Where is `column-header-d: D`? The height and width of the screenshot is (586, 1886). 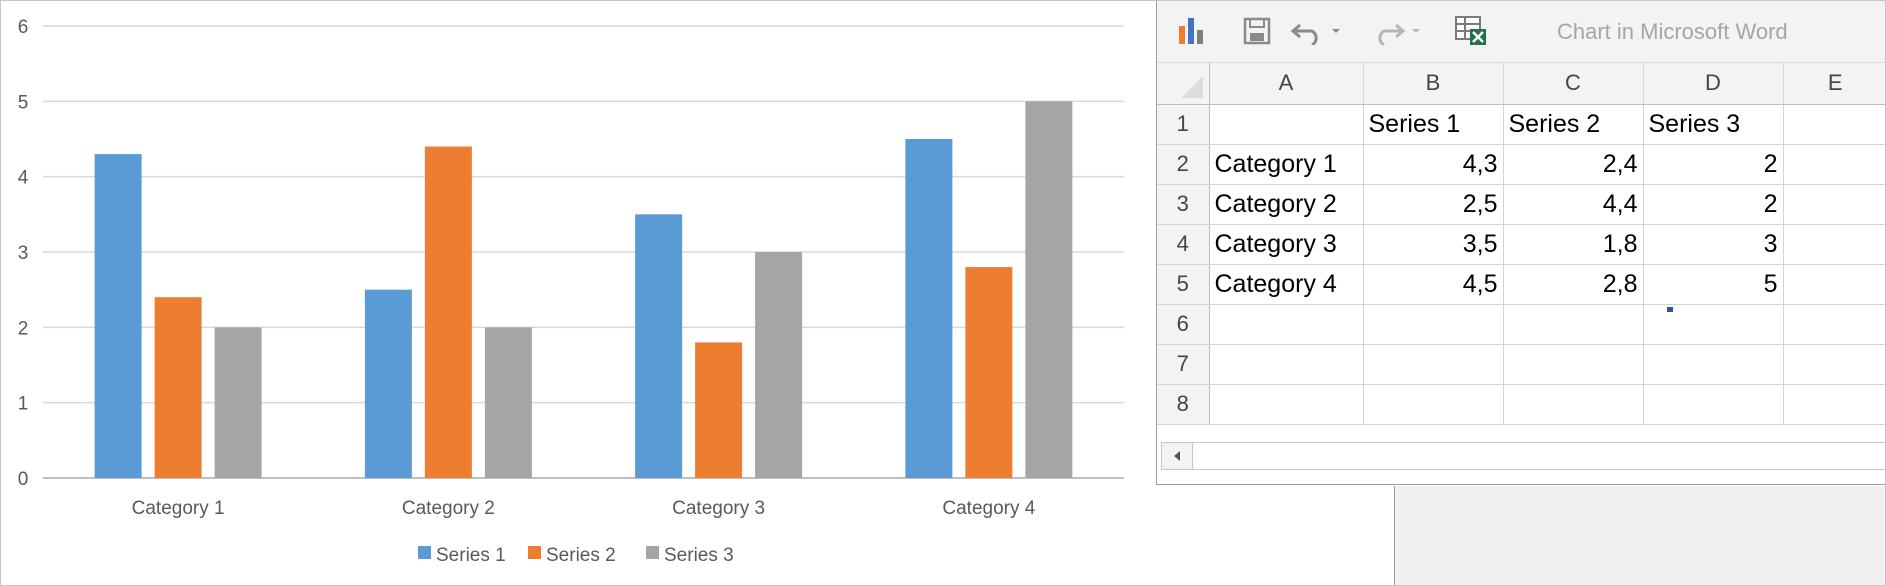 column-header-d: D is located at coordinates (1713, 84).